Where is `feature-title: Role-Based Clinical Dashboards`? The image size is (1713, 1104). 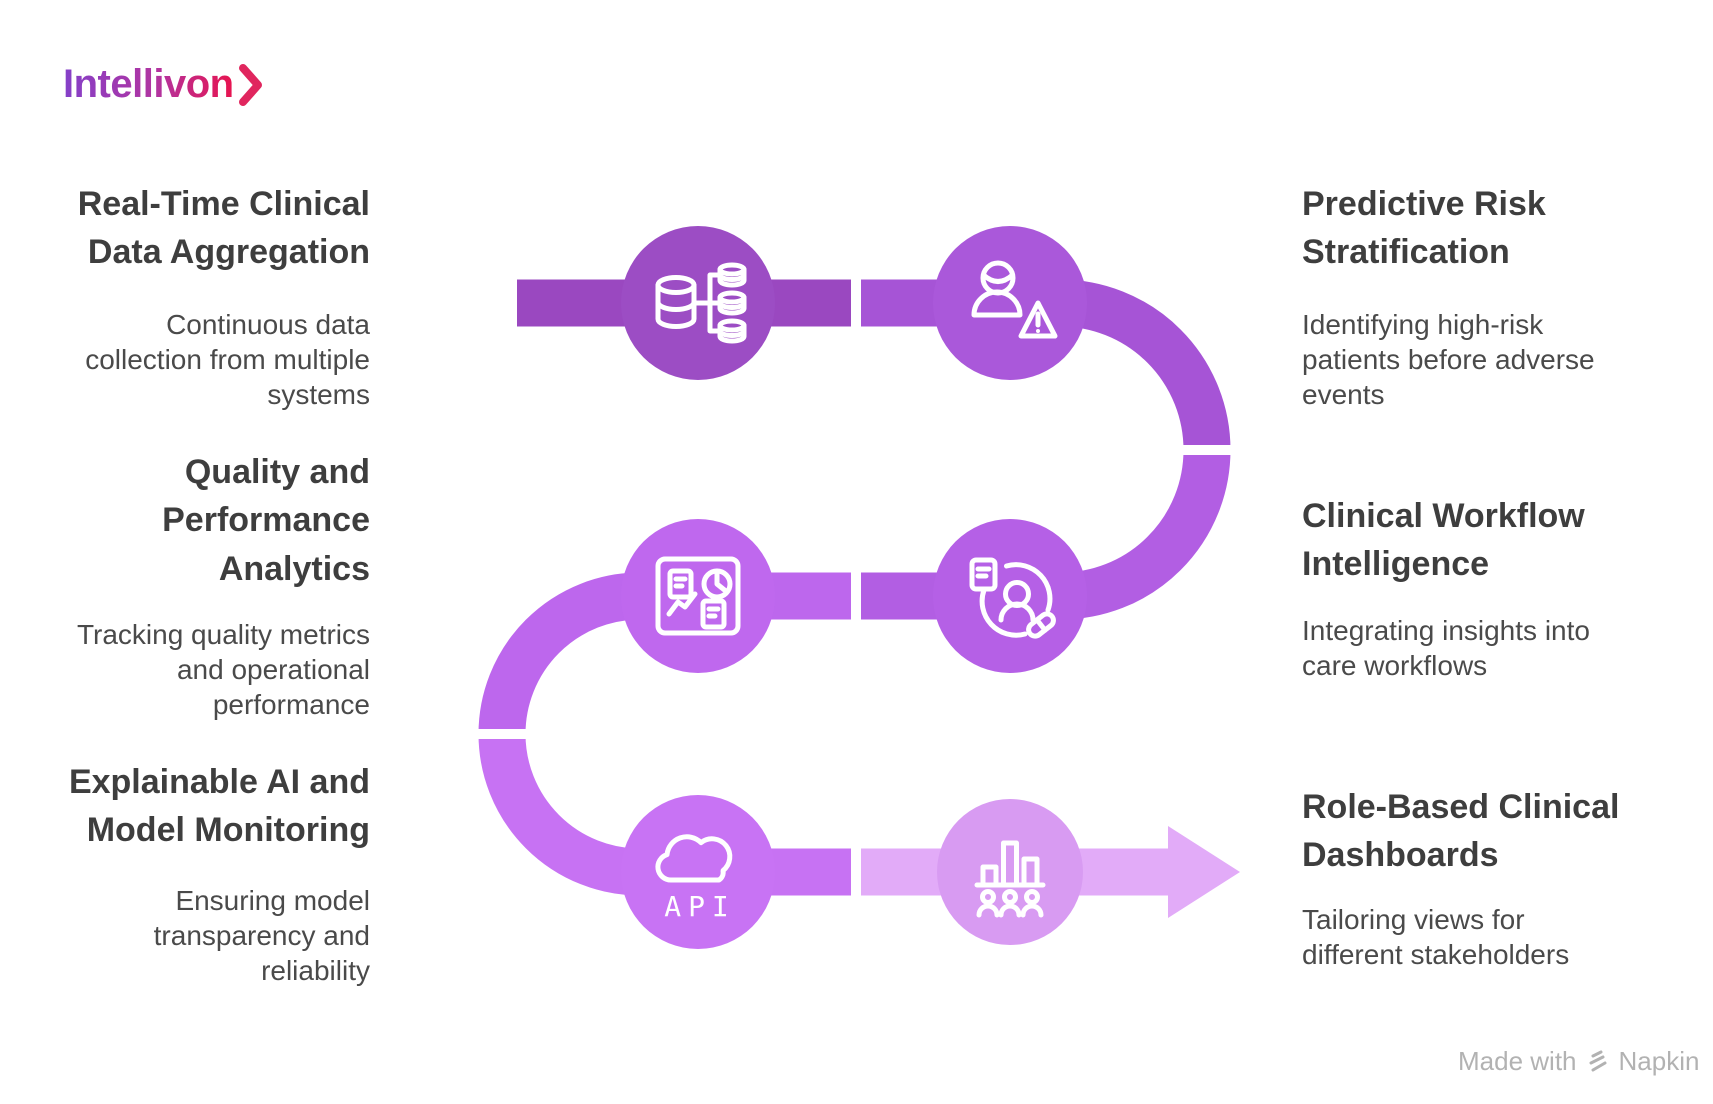 feature-title: Role-Based Clinical Dashboards is located at coordinates (1461, 831).